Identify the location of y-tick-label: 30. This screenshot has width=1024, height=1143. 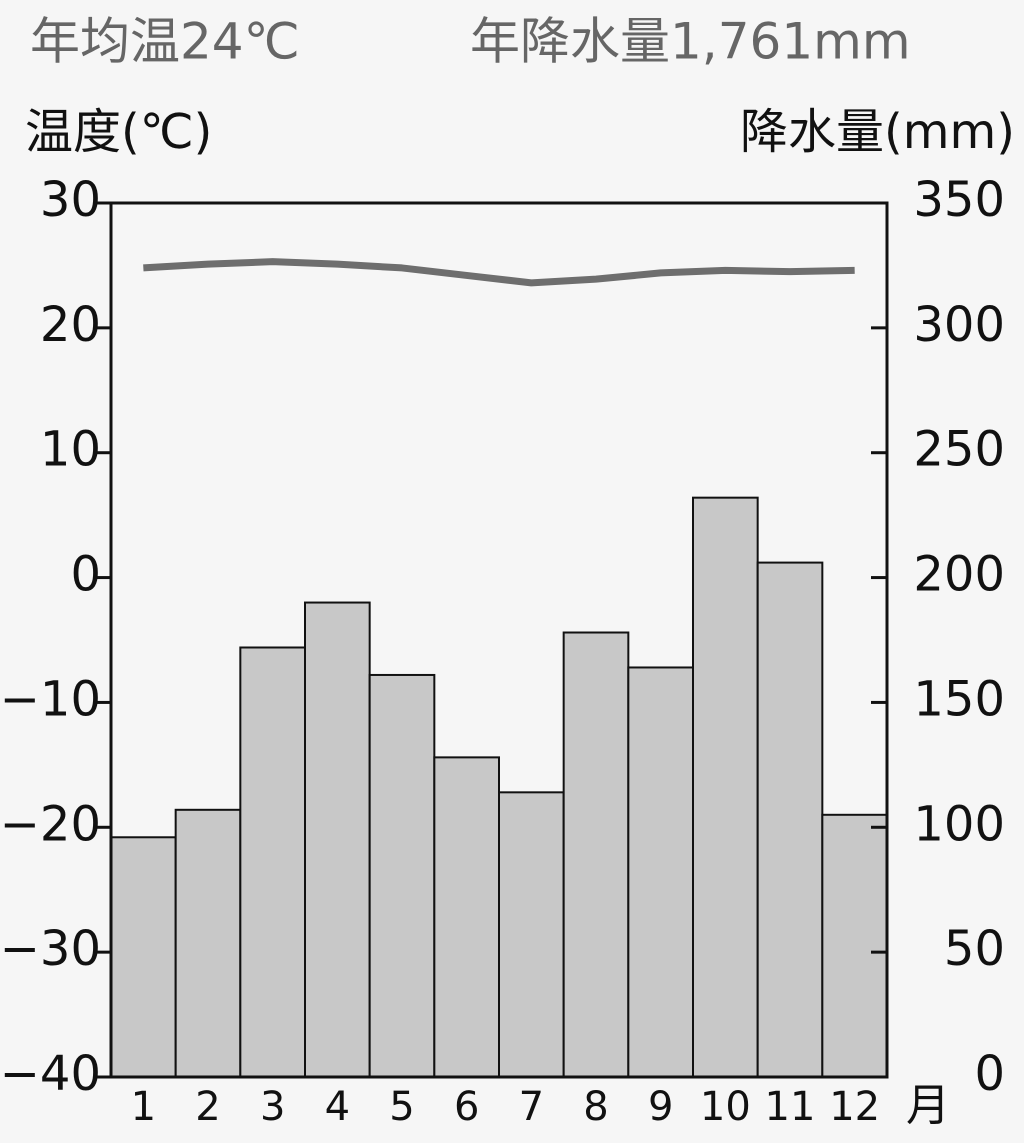
(70, 200).